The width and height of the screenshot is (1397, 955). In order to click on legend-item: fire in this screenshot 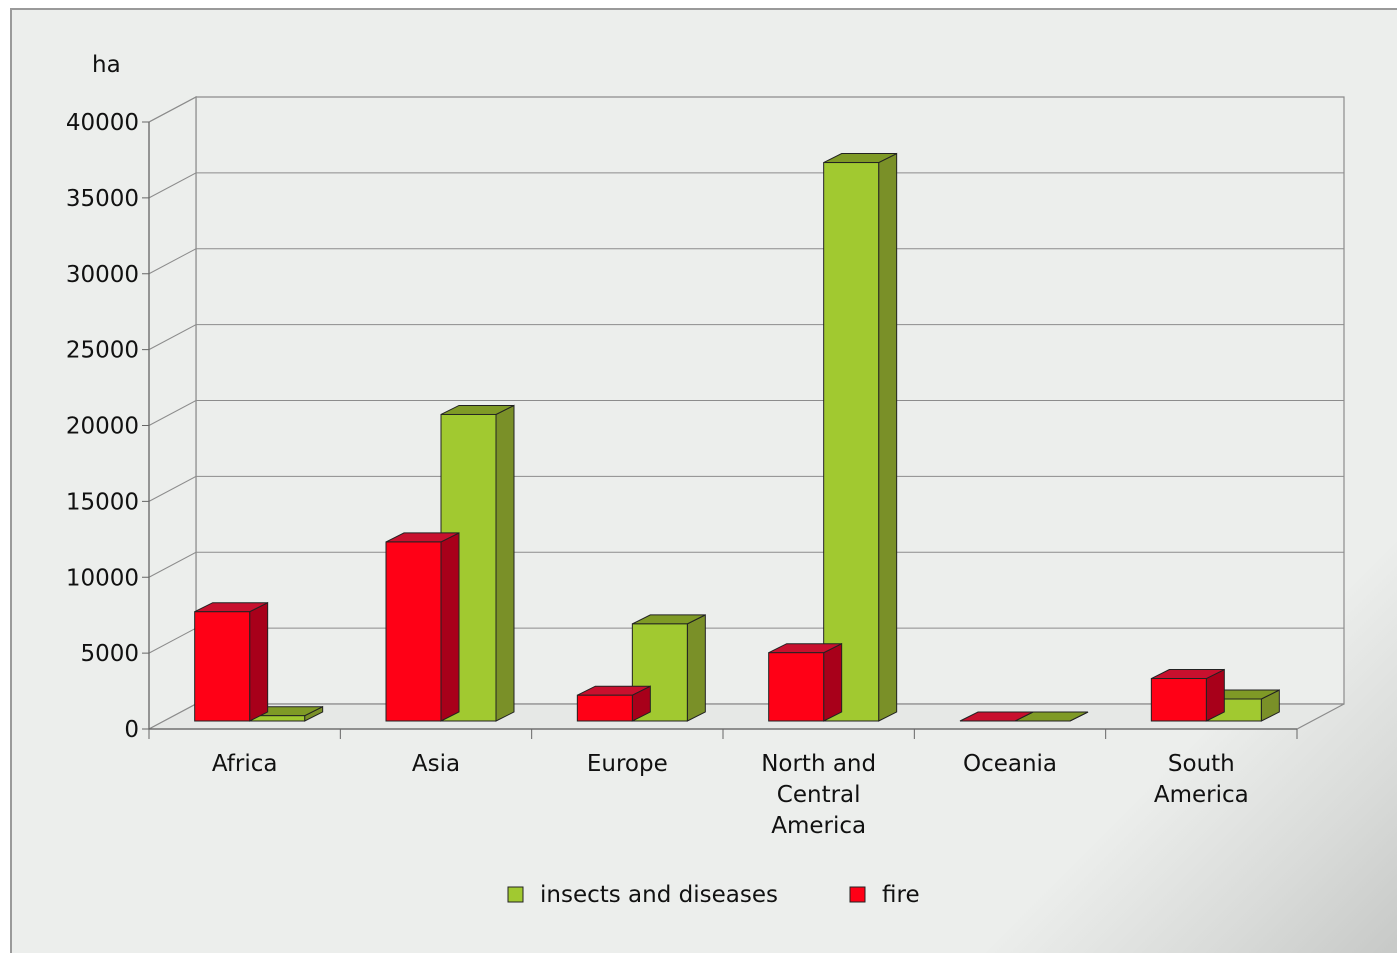, I will do `click(884, 895)`.